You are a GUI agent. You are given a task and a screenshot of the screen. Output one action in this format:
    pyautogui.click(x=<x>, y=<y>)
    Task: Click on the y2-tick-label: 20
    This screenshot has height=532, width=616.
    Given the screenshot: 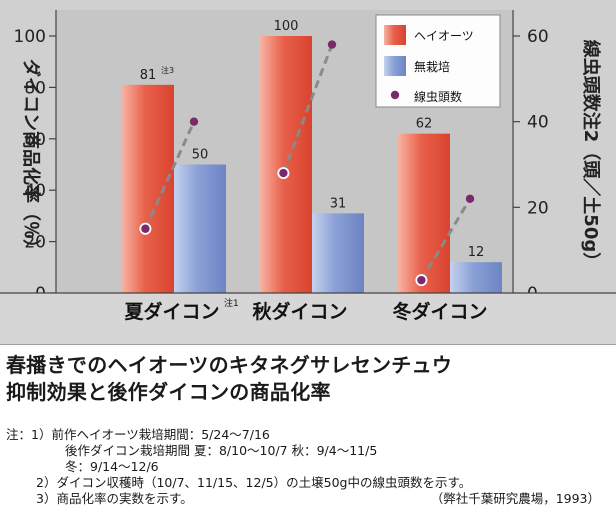 What is the action you would take?
    pyautogui.click(x=538, y=208)
    